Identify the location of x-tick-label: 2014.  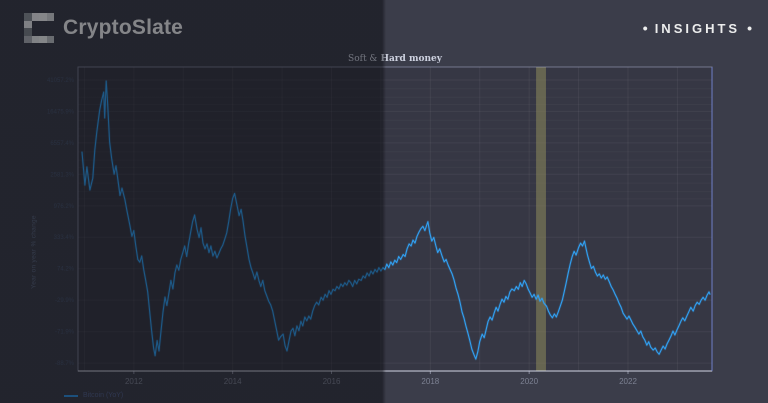
(233, 381).